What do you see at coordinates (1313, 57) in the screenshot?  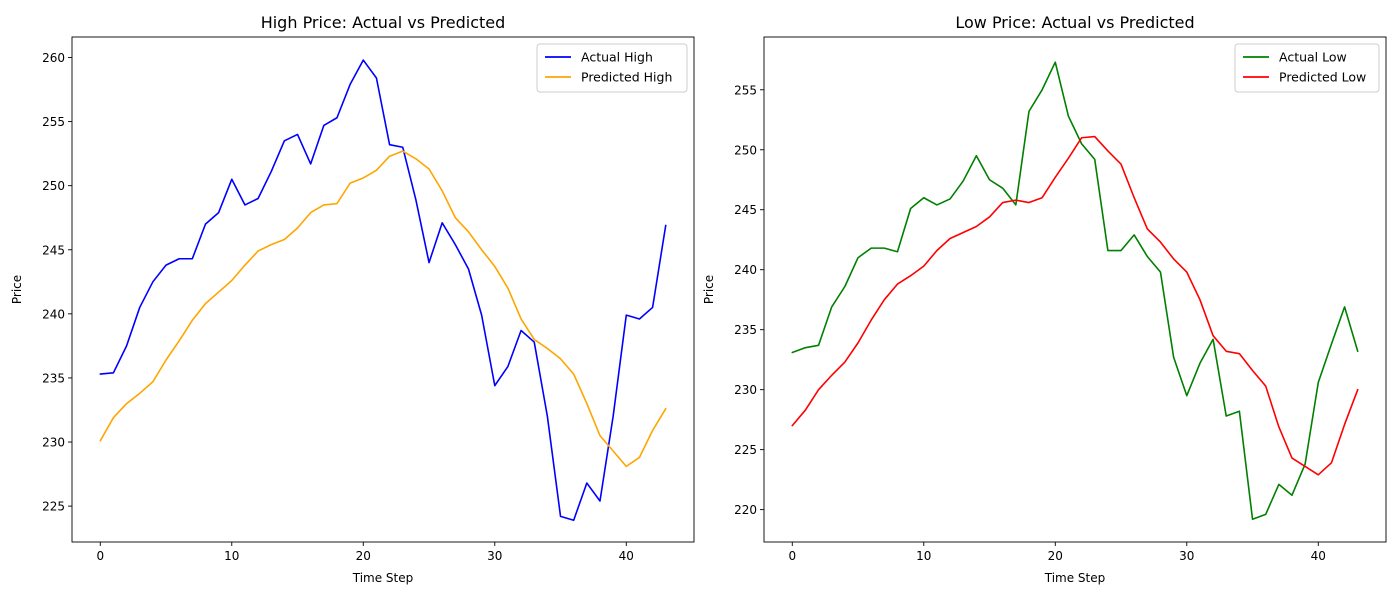 I see `legend-label: Actual Low` at bounding box center [1313, 57].